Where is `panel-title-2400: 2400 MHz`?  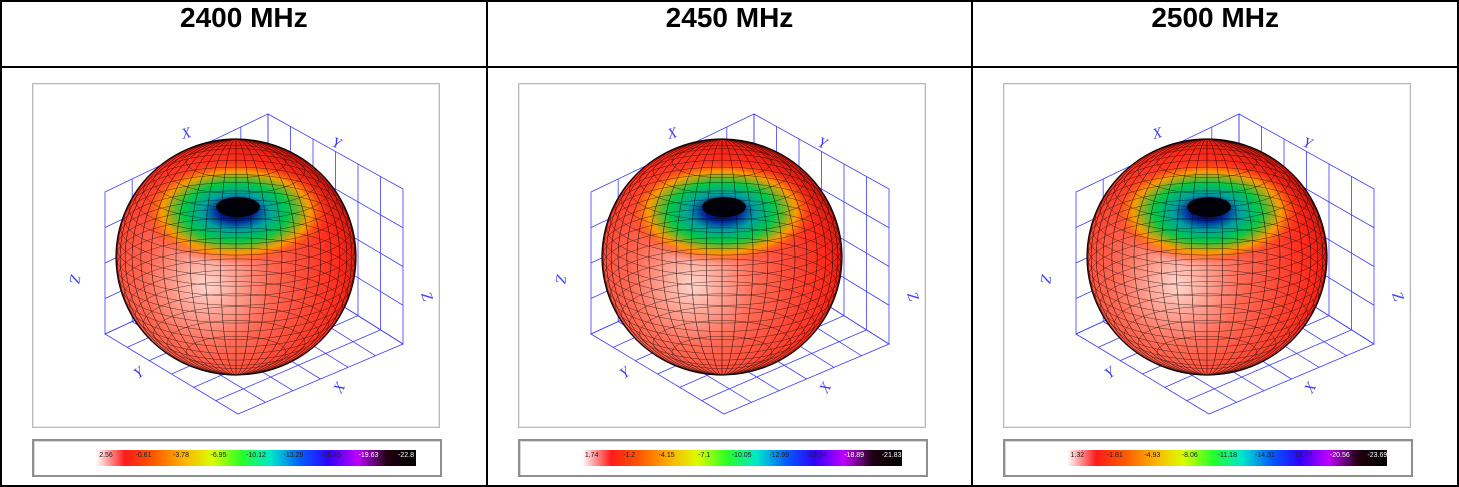
panel-title-2400: 2400 MHz is located at coordinates (244, 34).